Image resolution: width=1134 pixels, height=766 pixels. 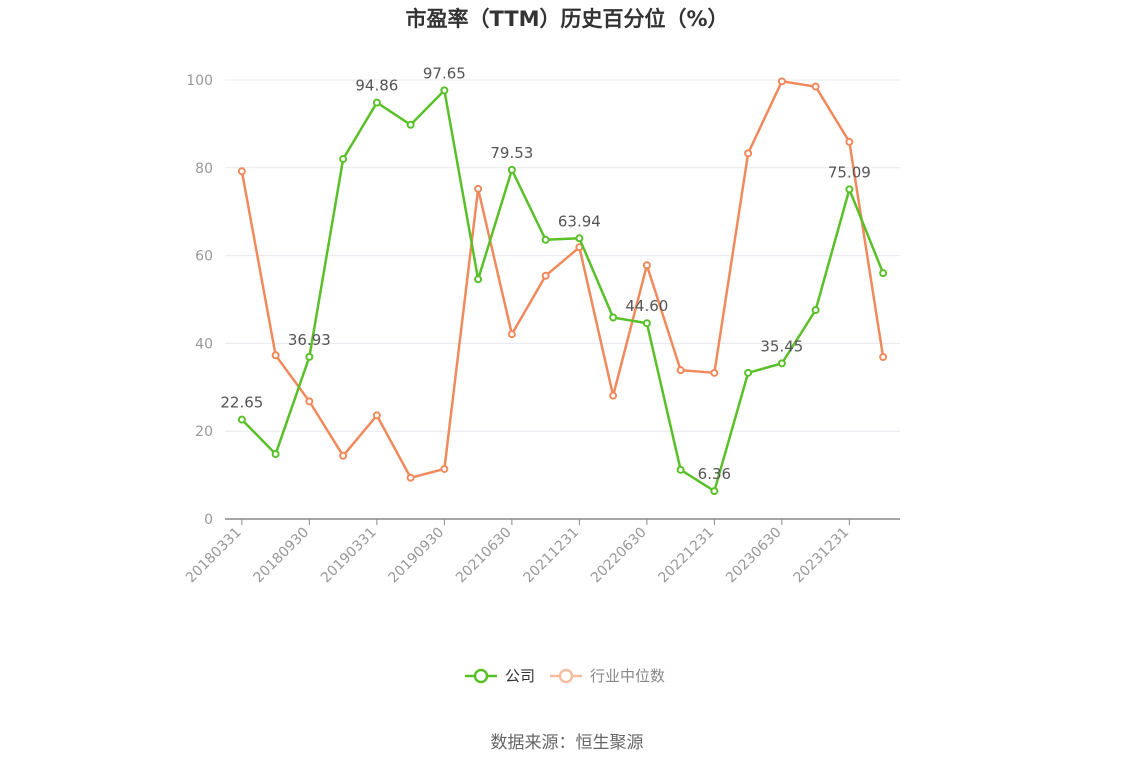 I want to click on legend-marker-industry-median, so click(x=566, y=676).